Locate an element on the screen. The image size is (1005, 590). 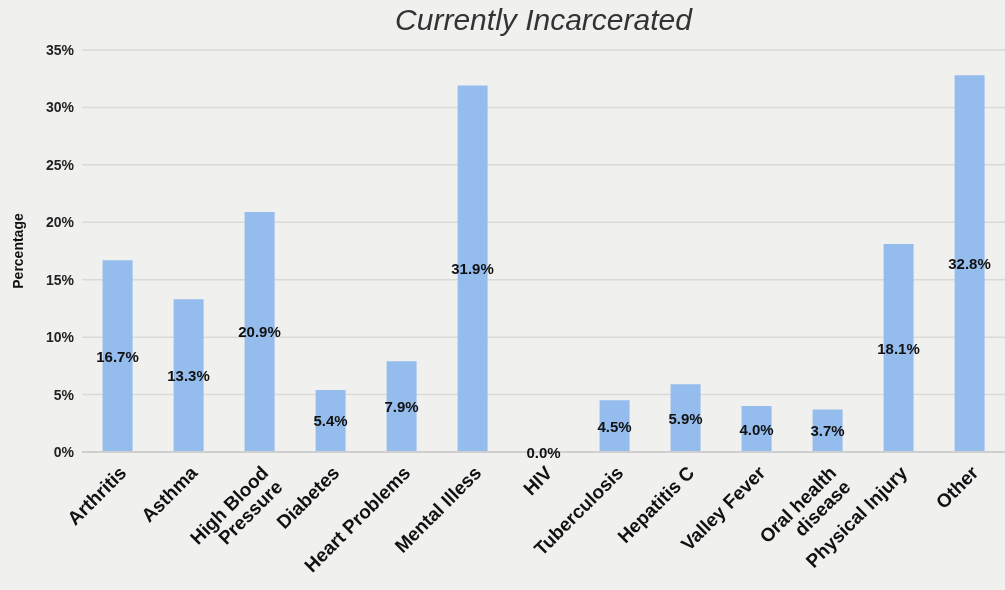
data-label: 0.0% is located at coordinates (543, 452).